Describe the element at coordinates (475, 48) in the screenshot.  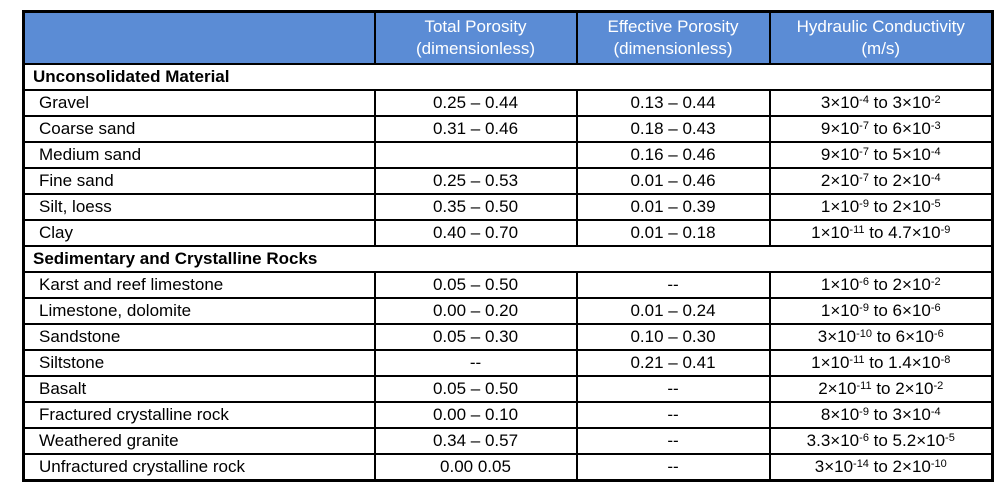
I see `col-header-total-porosity-line2: (dimensionless)` at that location.